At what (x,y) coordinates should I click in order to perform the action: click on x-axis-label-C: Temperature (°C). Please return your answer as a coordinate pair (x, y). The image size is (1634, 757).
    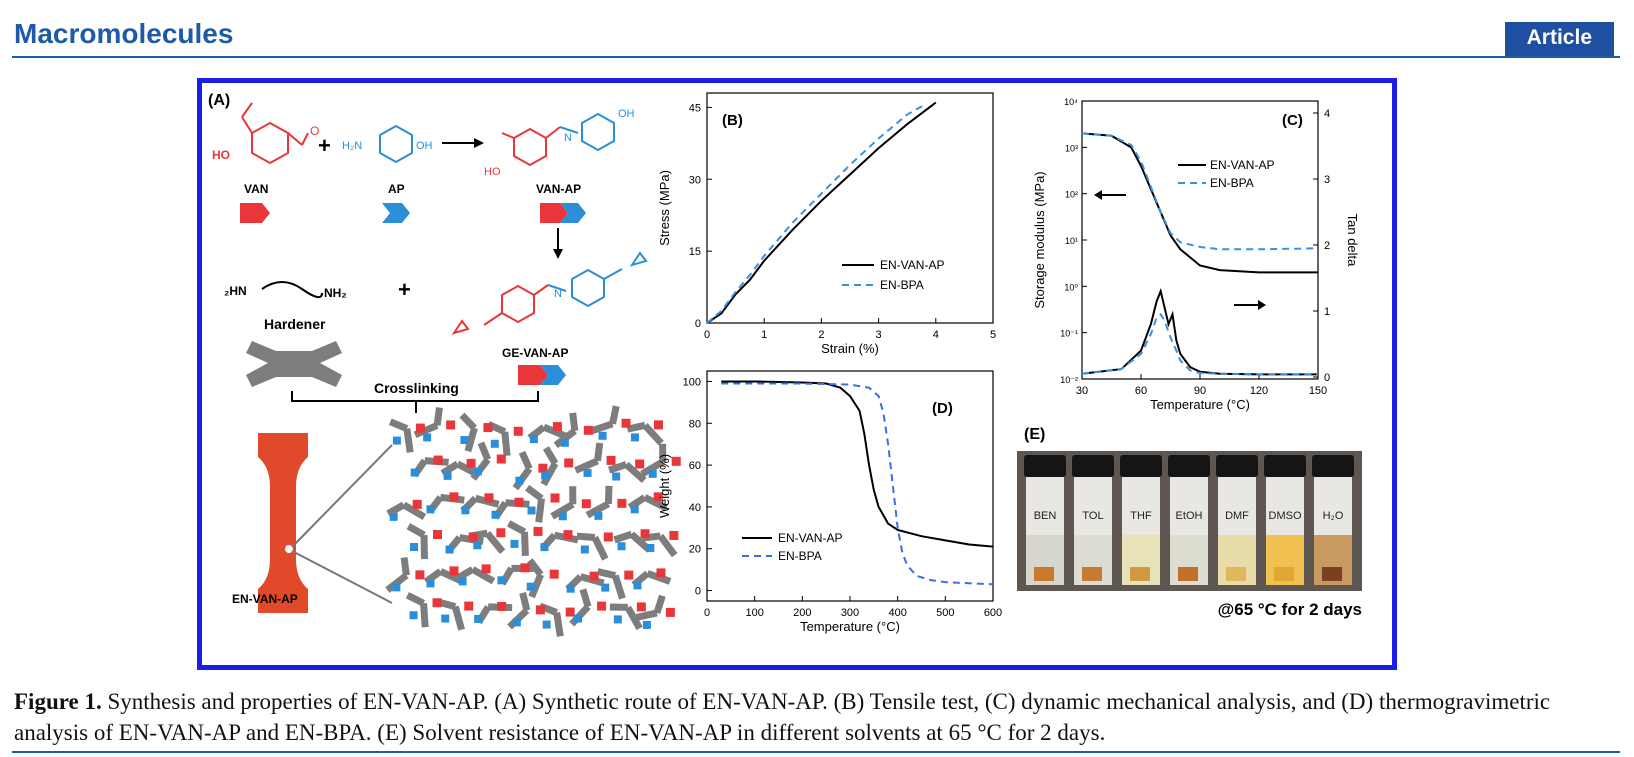
    Looking at the image, I should click on (1200, 404).